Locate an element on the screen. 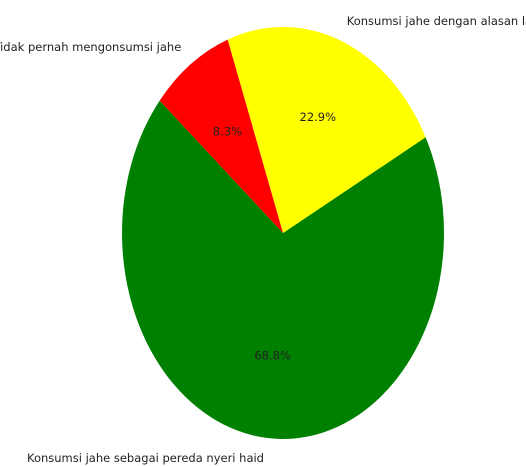 This screenshot has width=526, height=466. pie-slice is located at coordinates (221, 136).